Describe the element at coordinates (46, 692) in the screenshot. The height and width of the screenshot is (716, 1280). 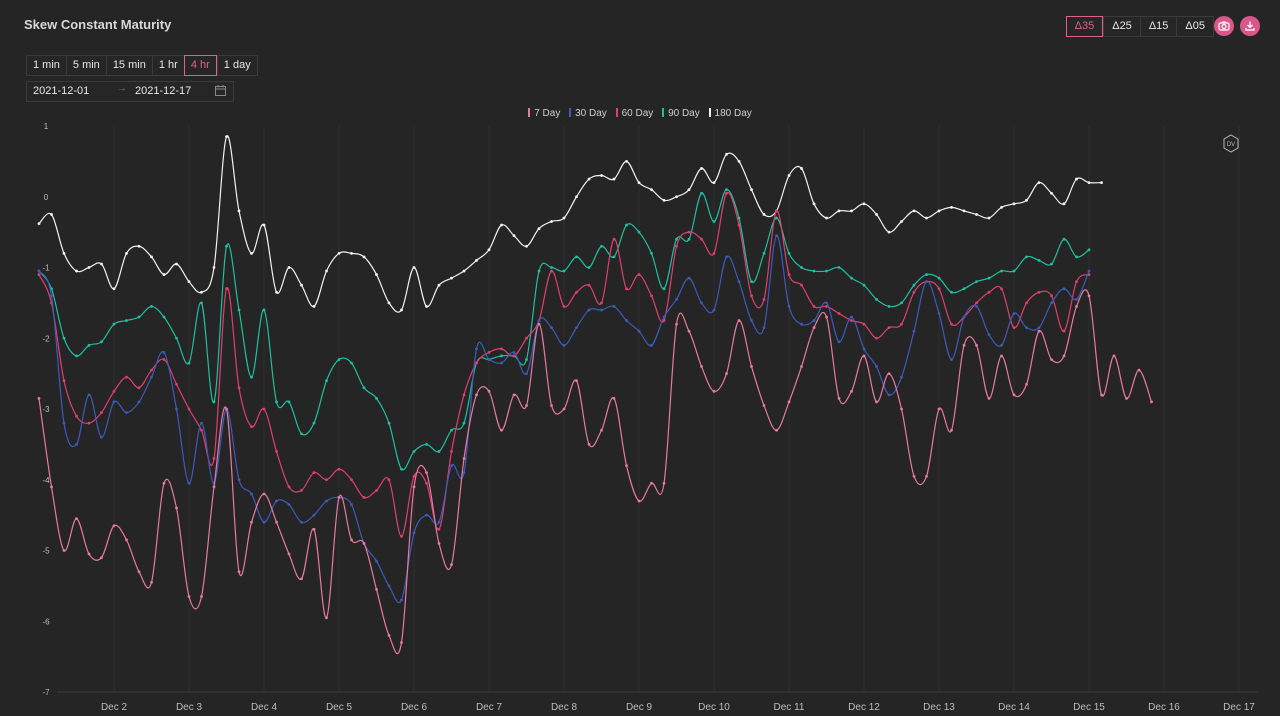
I see `y-tick-label: -7` at that location.